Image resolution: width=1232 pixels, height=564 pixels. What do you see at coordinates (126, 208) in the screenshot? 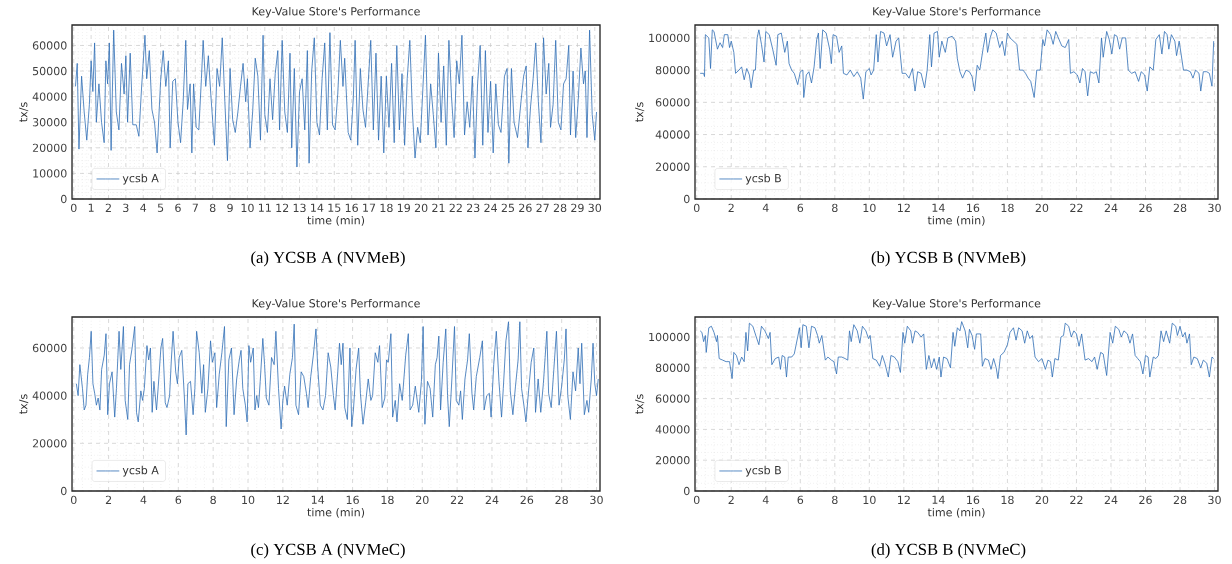
I see `x-tick-label: 3` at bounding box center [126, 208].